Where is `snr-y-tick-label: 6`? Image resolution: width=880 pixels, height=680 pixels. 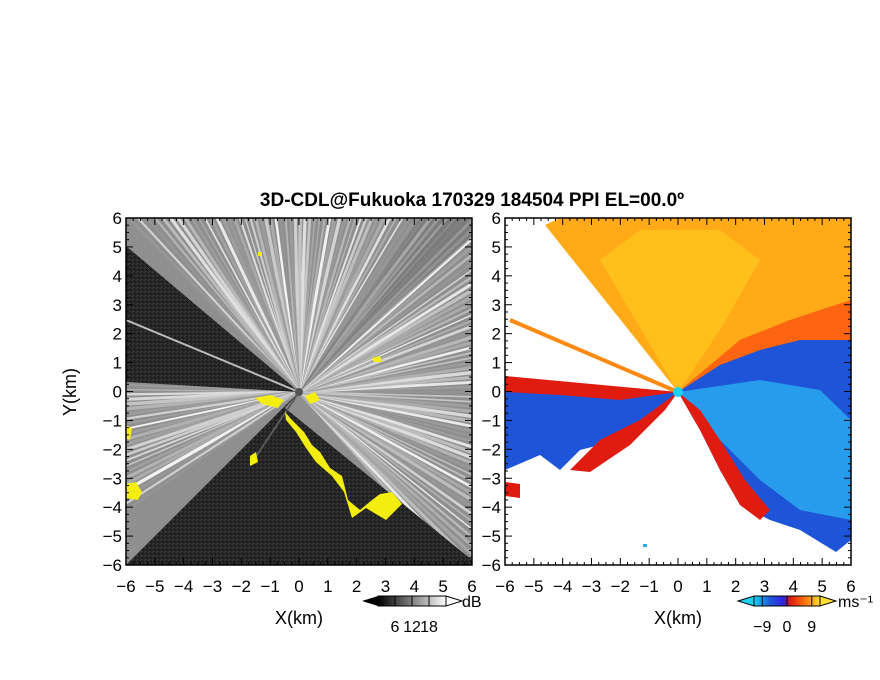 snr-y-tick-label: 6 is located at coordinates (117, 218).